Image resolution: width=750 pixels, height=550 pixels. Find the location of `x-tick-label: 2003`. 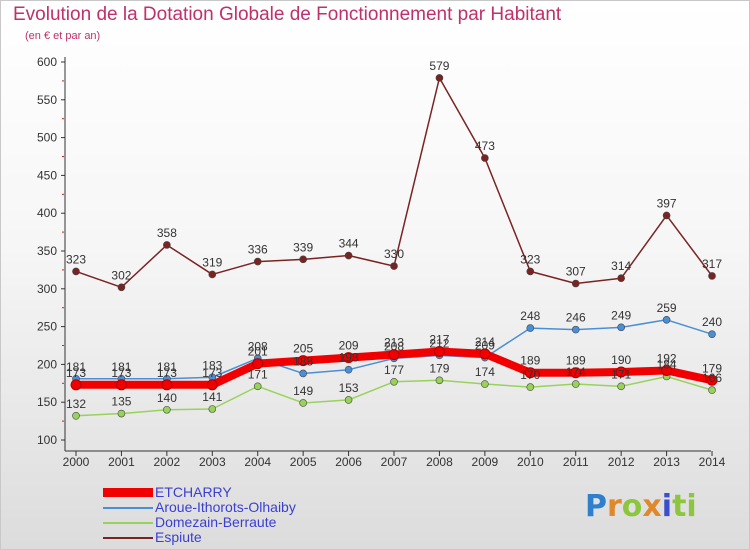

x-tick-label: 2003 is located at coordinates (212, 462).